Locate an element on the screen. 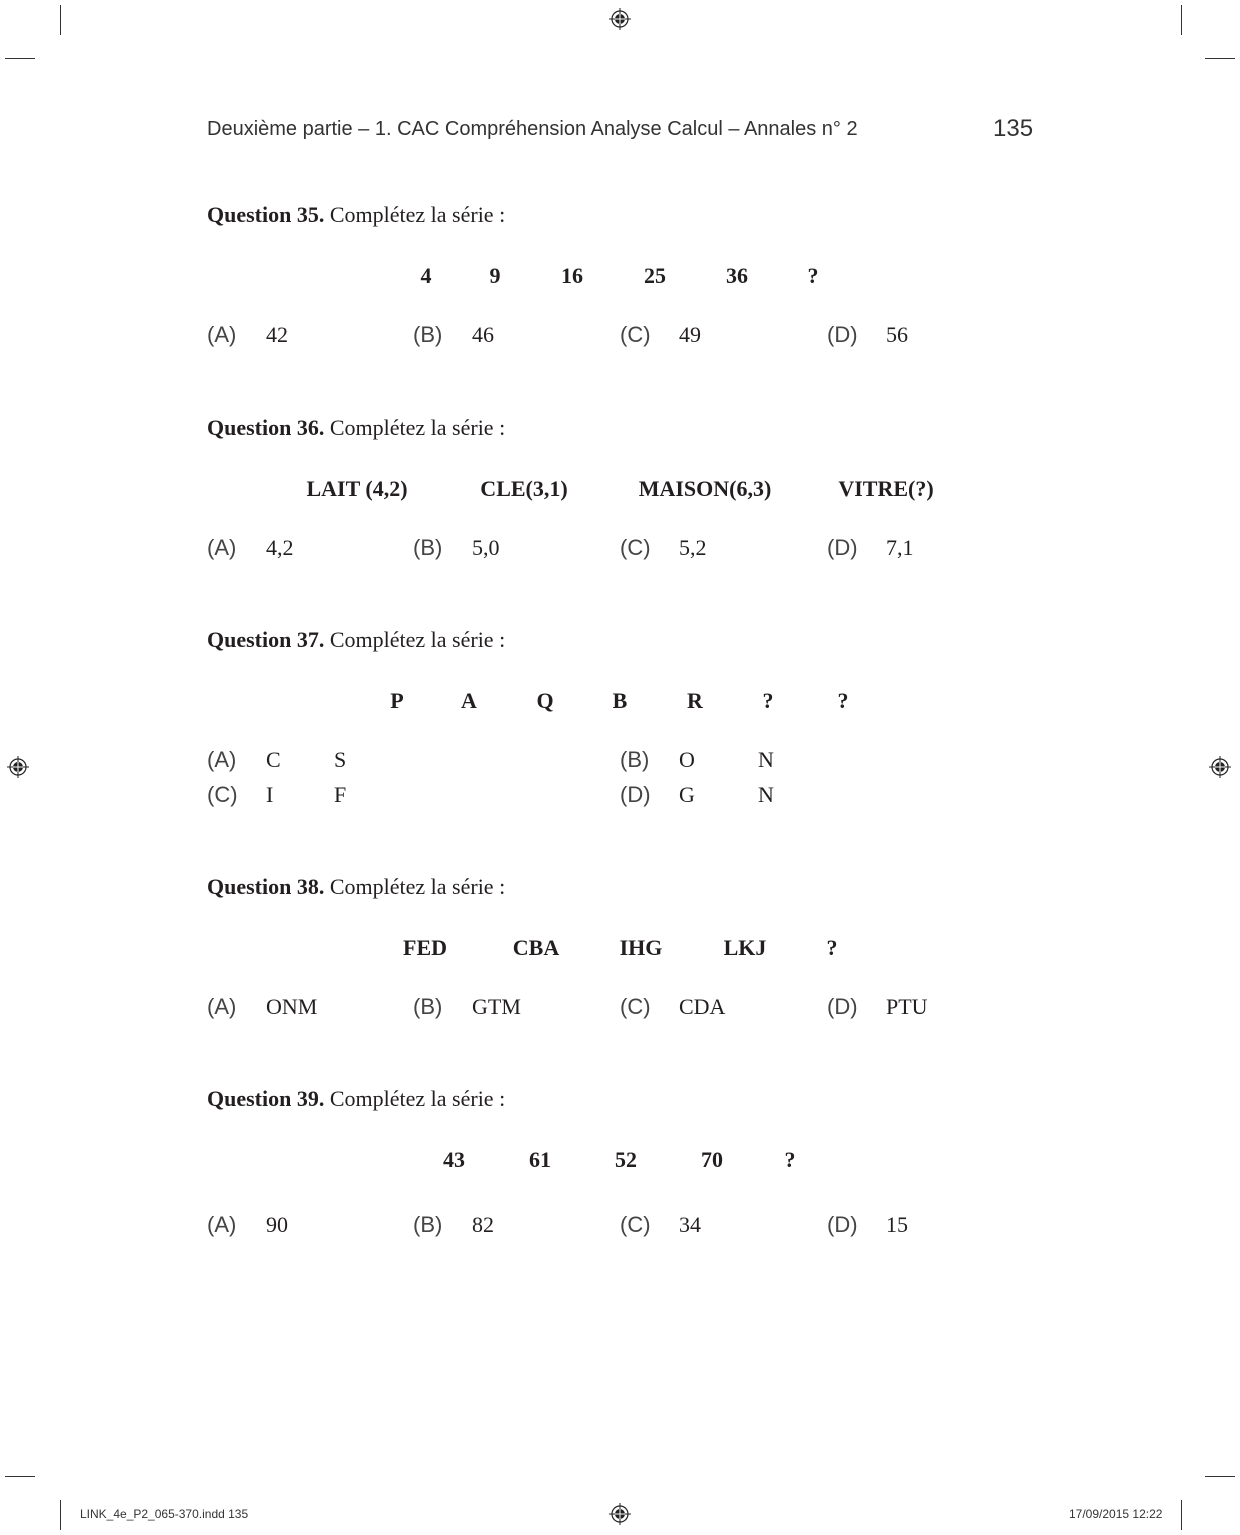  series-item: 61 is located at coordinates (540, 1159).